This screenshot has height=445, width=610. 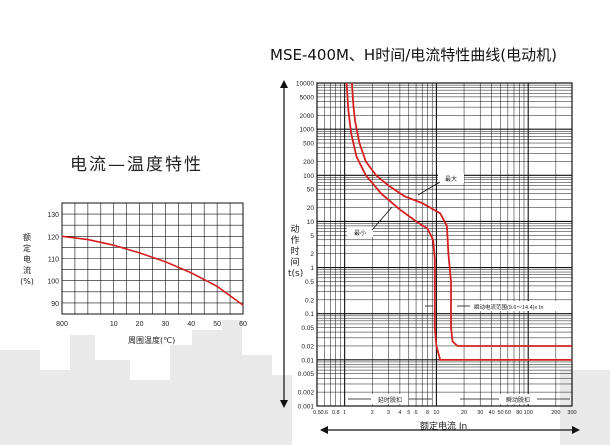 What do you see at coordinates (399, 413) in the screenshot?
I see `right-x-tick-label: 4` at bounding box center [399, 413].